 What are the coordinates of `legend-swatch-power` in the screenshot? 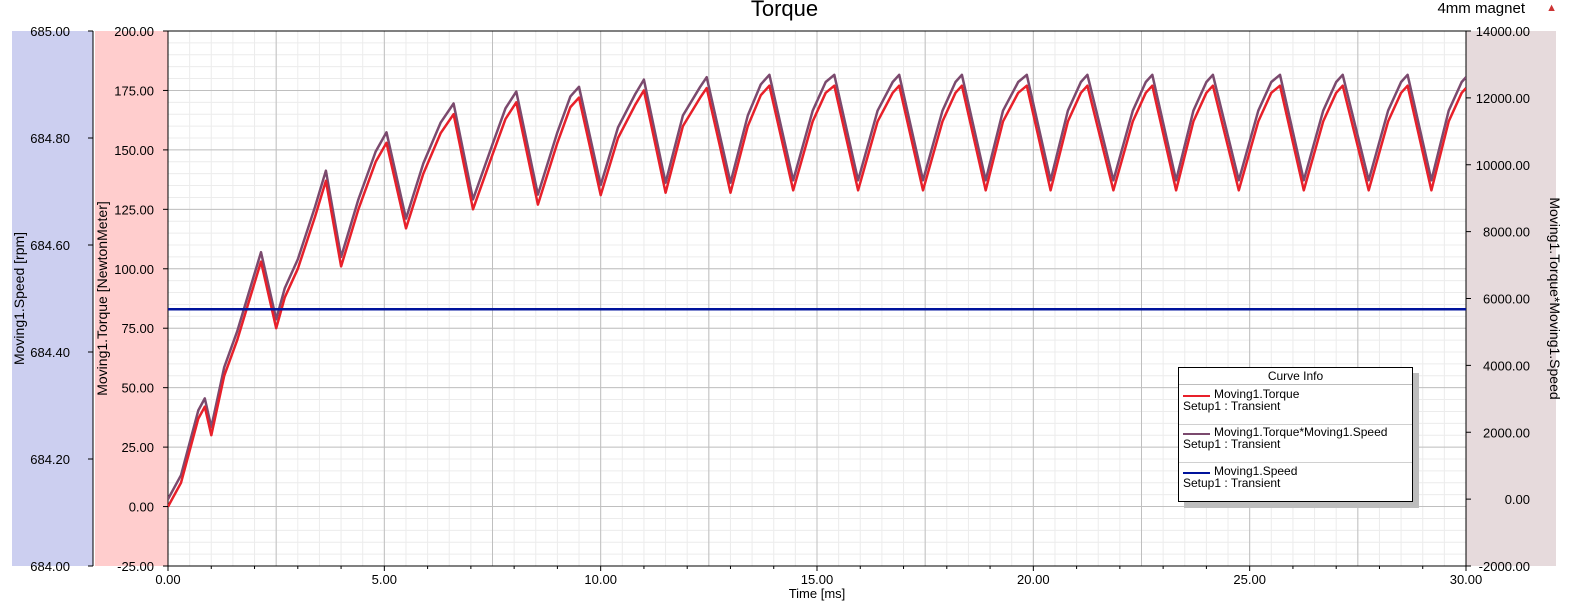 It's located at (1196, 434).